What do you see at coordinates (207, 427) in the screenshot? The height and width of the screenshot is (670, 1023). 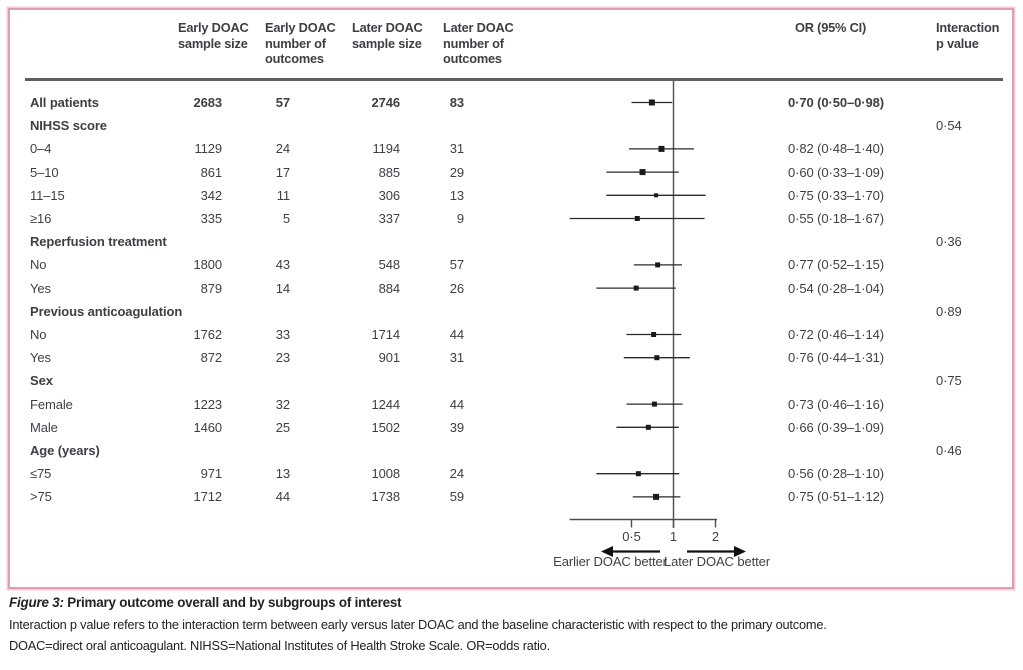 I see `cell-early-n: 1460` at bounding box center [207, 427].